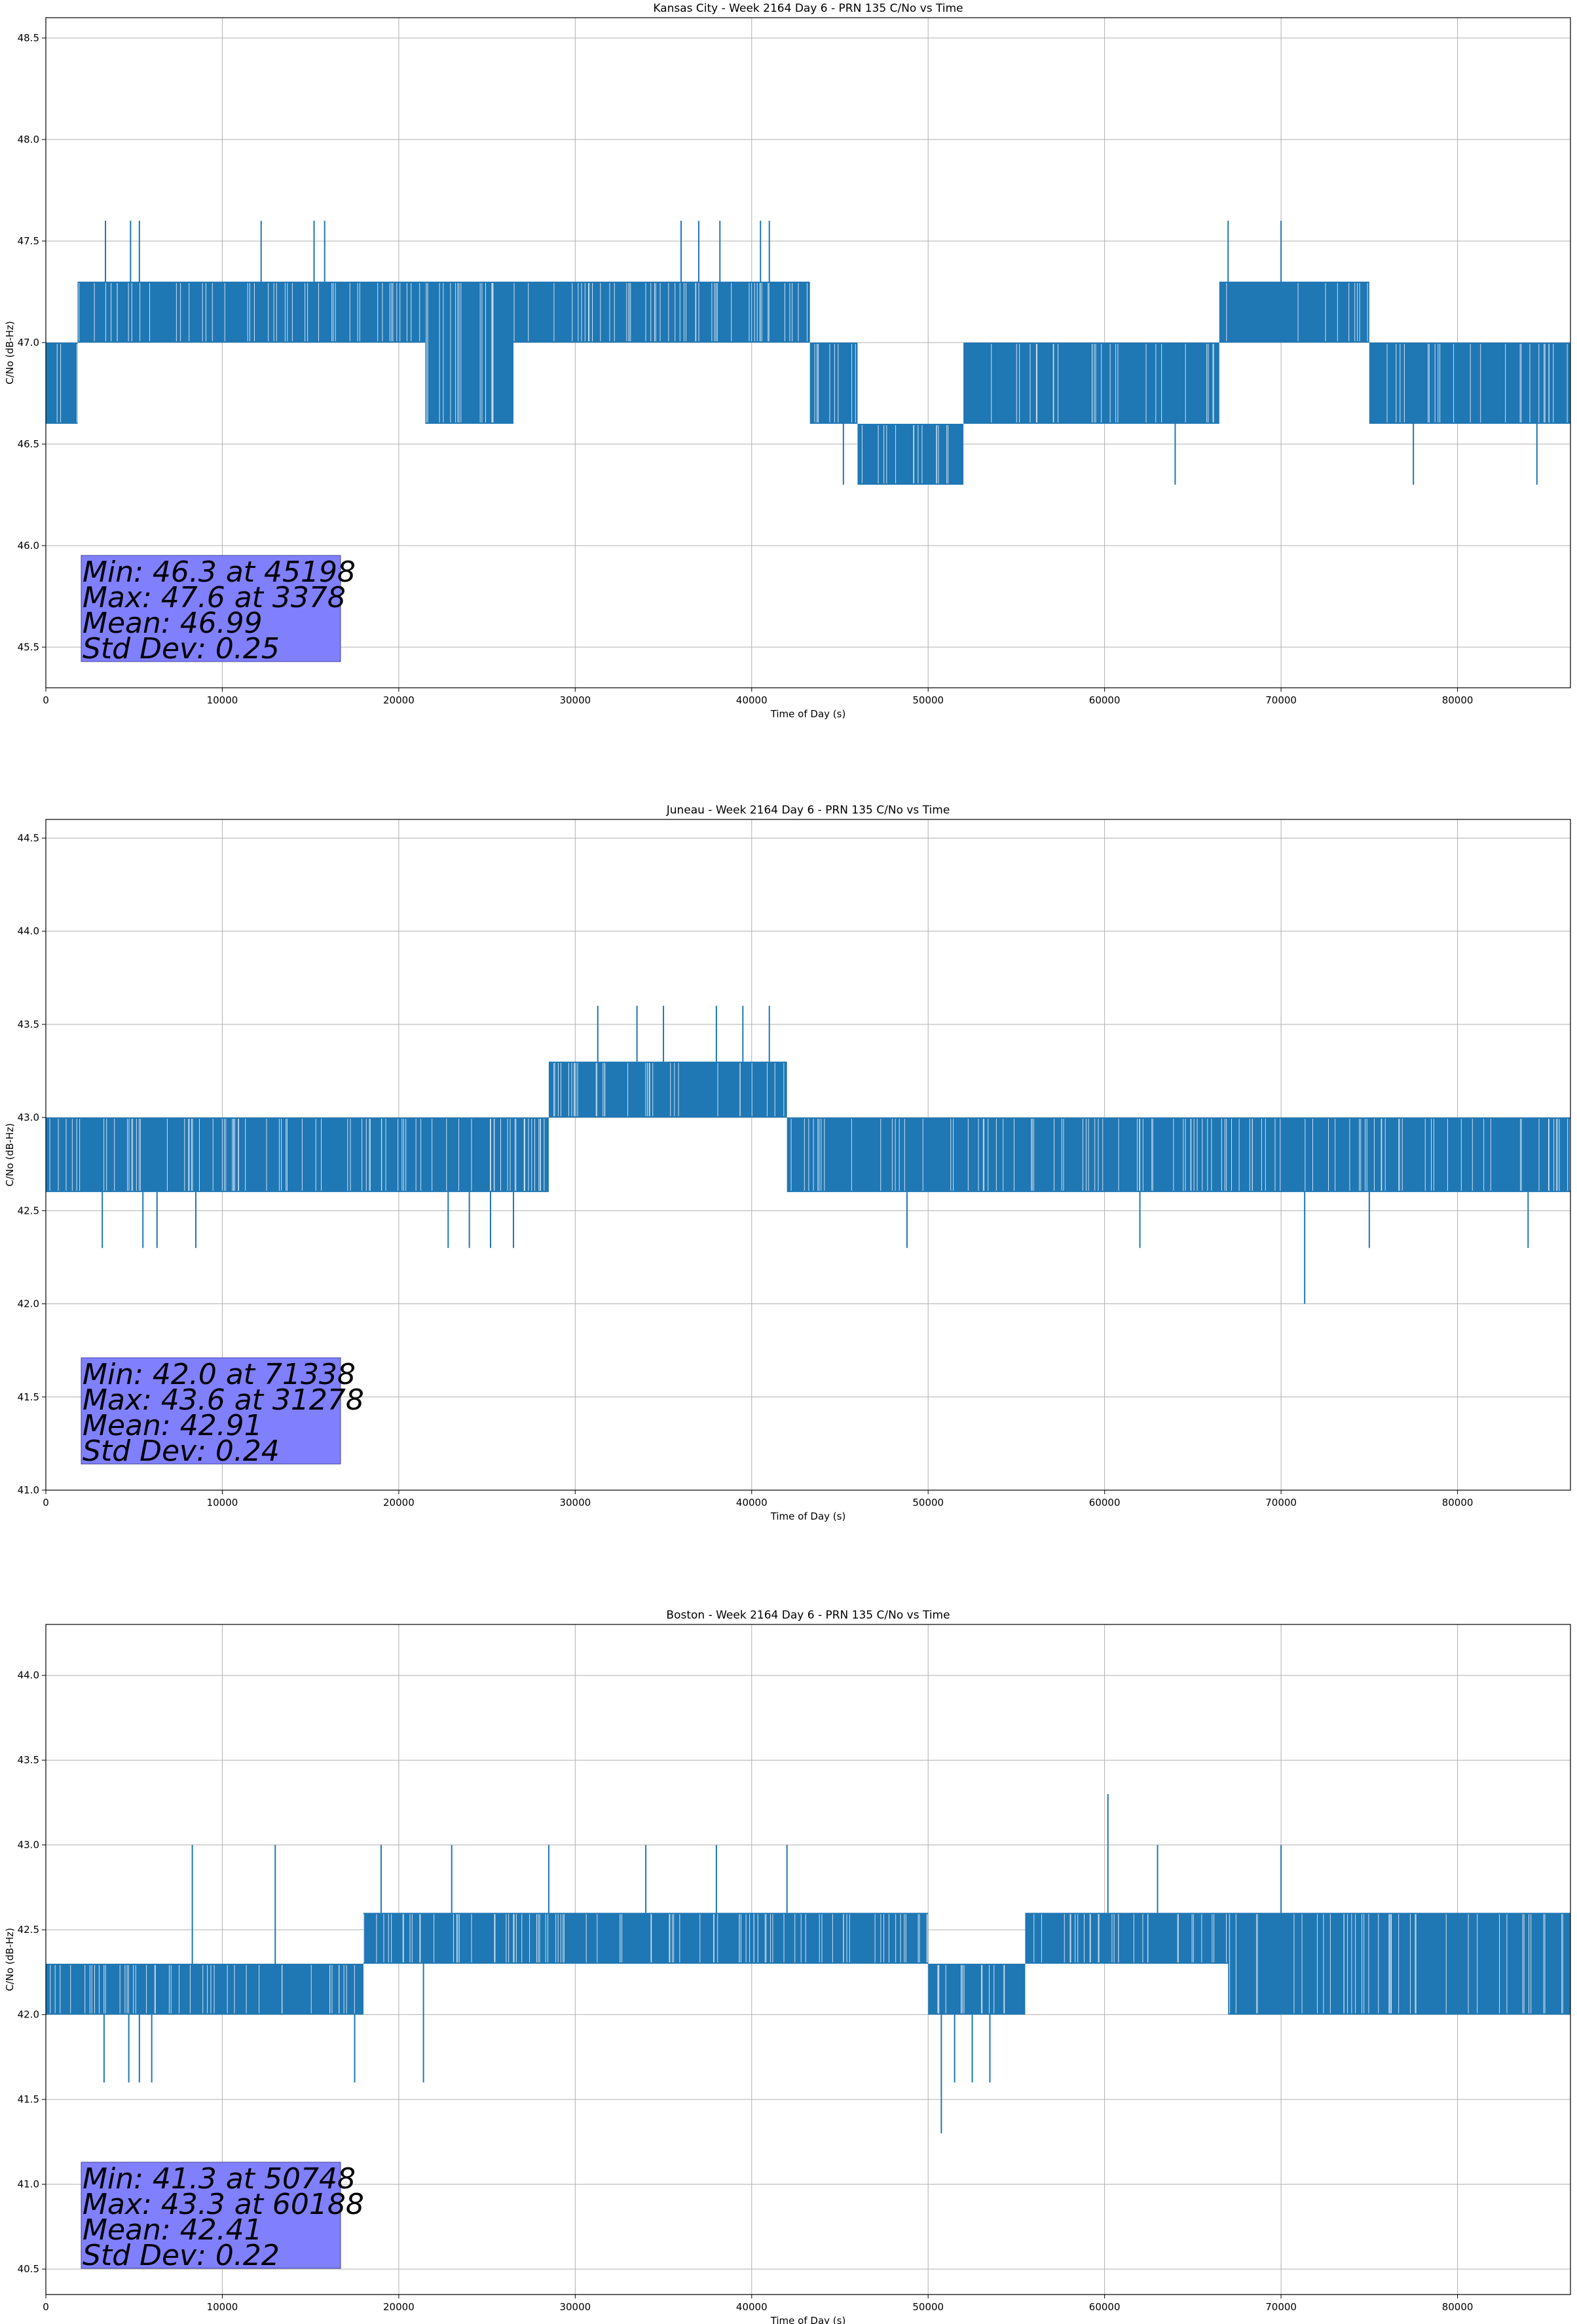 This screenshot has height=2324, width=1577. Describe the element at coordinates (28, 38) in the screenshot. I see `y-tick-label: 48.5` at that location.